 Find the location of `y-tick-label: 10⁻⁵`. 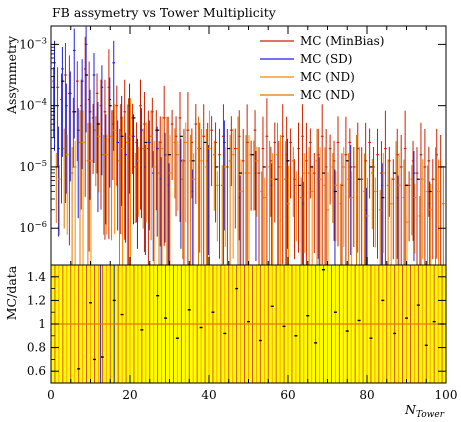

y-tick-label: 10⁻⁵ is located at coordinates (33, 166).